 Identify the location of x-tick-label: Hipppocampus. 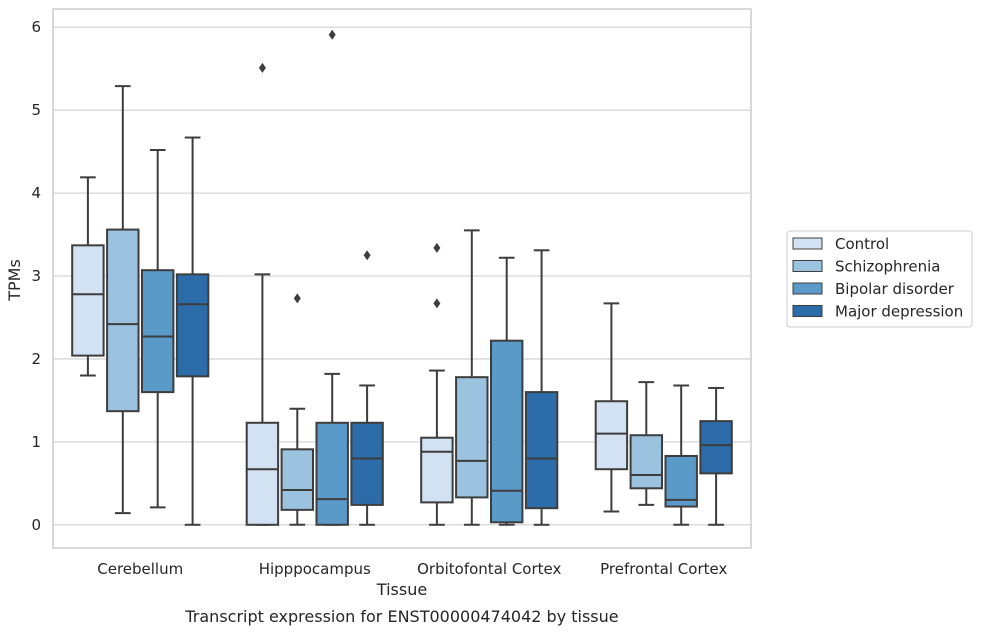
(315, 569).